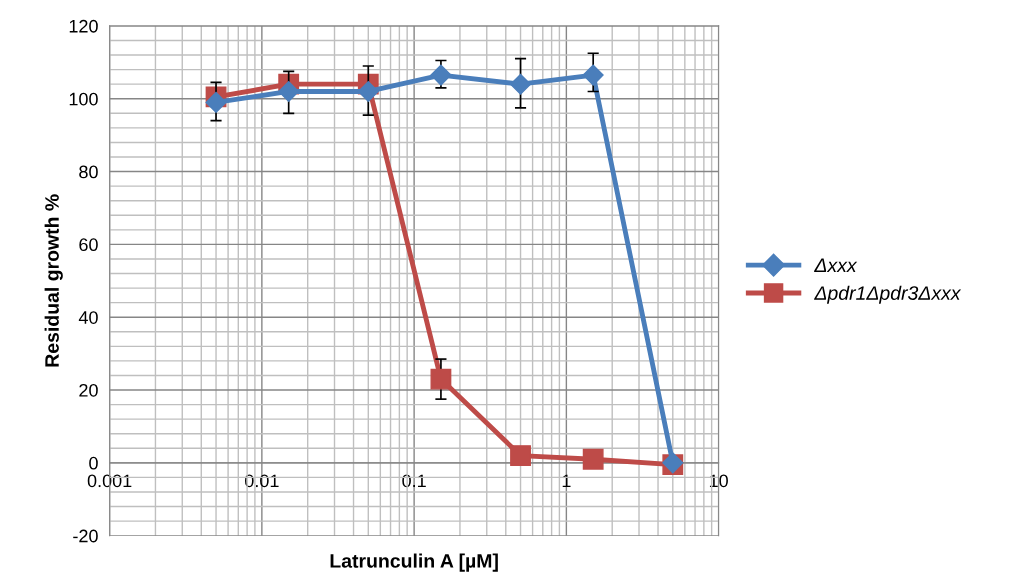  Describe the element at coordinates (414, 562) in the screenshot. I see `x-axis-title: Latrunculin A [µM]` at that location.